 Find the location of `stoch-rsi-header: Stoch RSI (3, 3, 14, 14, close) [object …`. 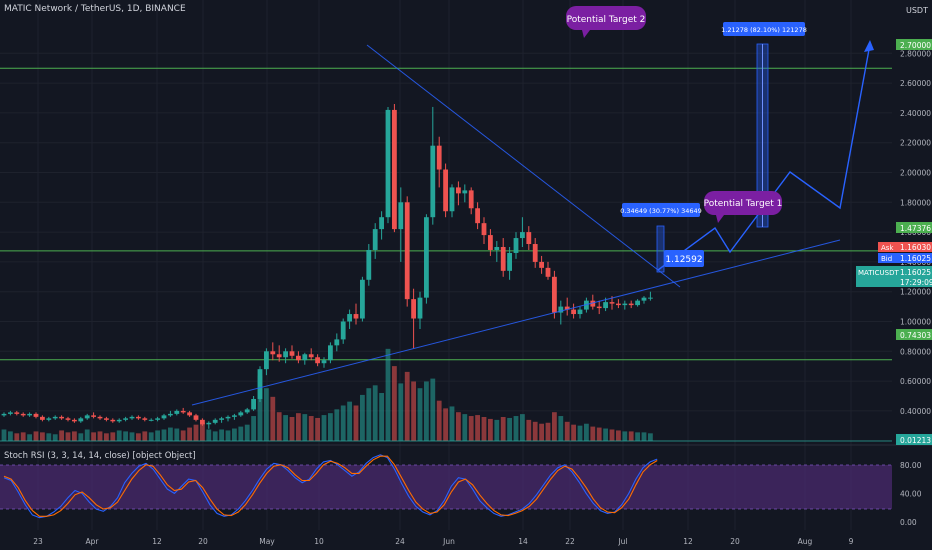

stoch-rsi-header: Stoch RSI (3, 3, 14, 14, close) [object … is located at coordinates (100, 456).